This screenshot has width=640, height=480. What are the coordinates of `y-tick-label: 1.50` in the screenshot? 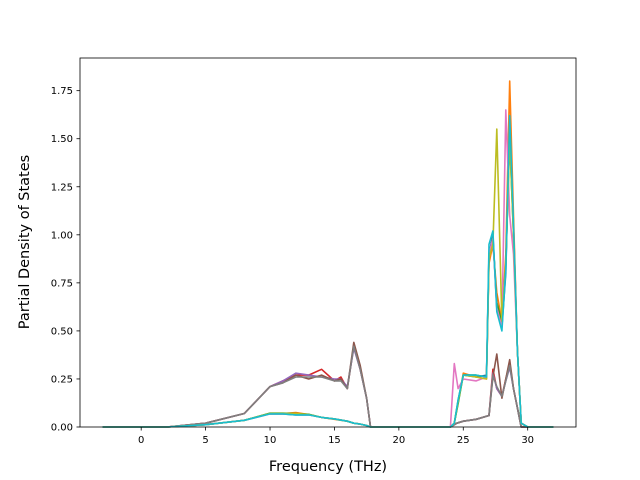 It's located at (62, 139).